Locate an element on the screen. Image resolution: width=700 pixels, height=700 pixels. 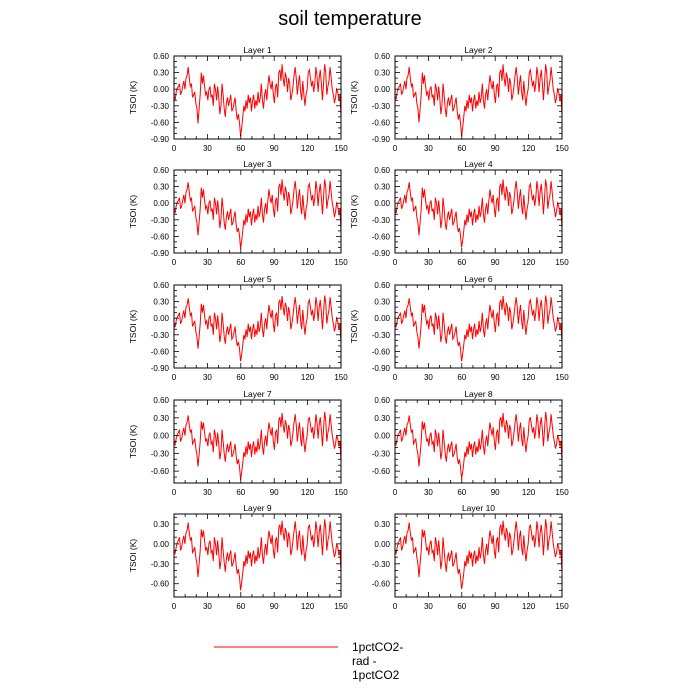
panel-layer-10: -0.60 -0.30 0.00 0.30 0 30 60 90 120 150 Layer 10 is located at coordinates (470, 557).